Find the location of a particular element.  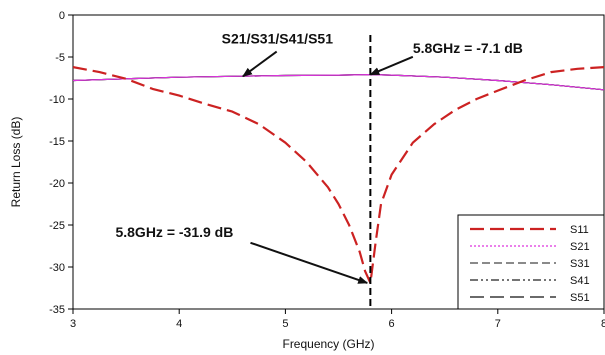

legend: S11 S21 S31 S41 S51 is located at coordinates (531, 262).